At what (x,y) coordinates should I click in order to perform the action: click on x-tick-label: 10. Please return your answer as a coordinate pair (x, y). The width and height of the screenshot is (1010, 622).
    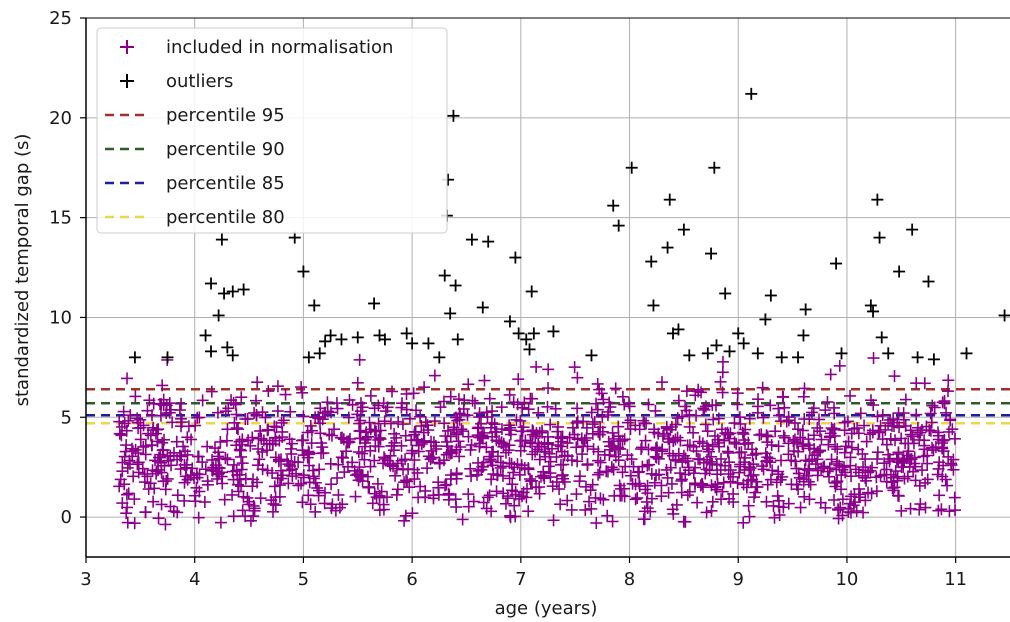
    Looking at the image, I should click on (846, 579).